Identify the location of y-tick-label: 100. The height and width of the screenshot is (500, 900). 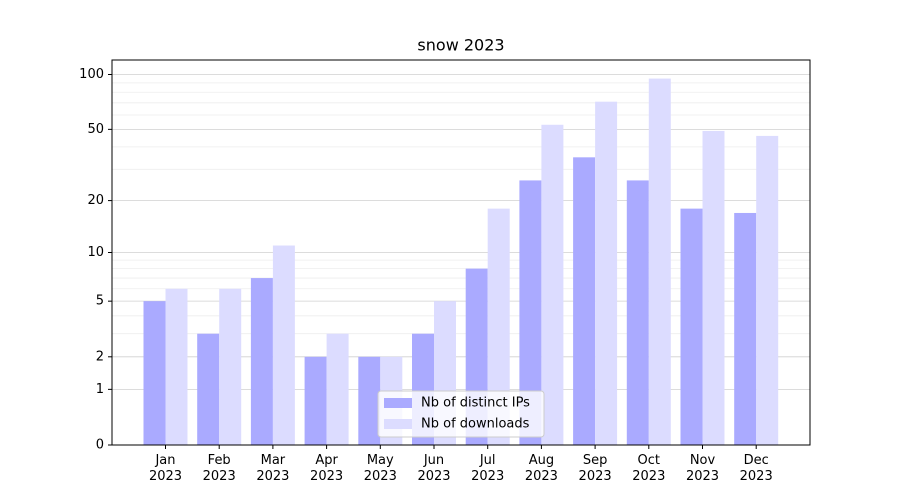
(91, 74).